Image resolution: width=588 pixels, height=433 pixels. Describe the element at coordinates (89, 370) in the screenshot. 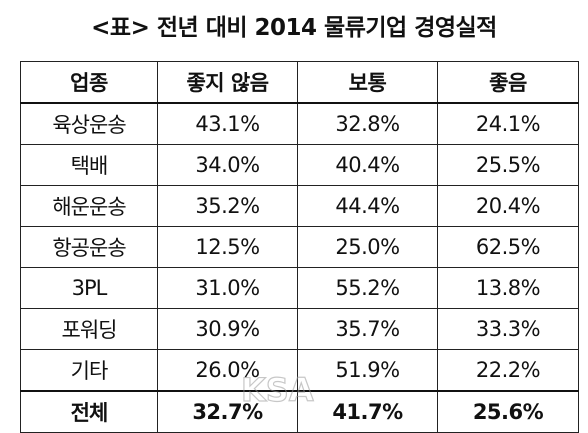

I see `row-category: 기타` at that location.